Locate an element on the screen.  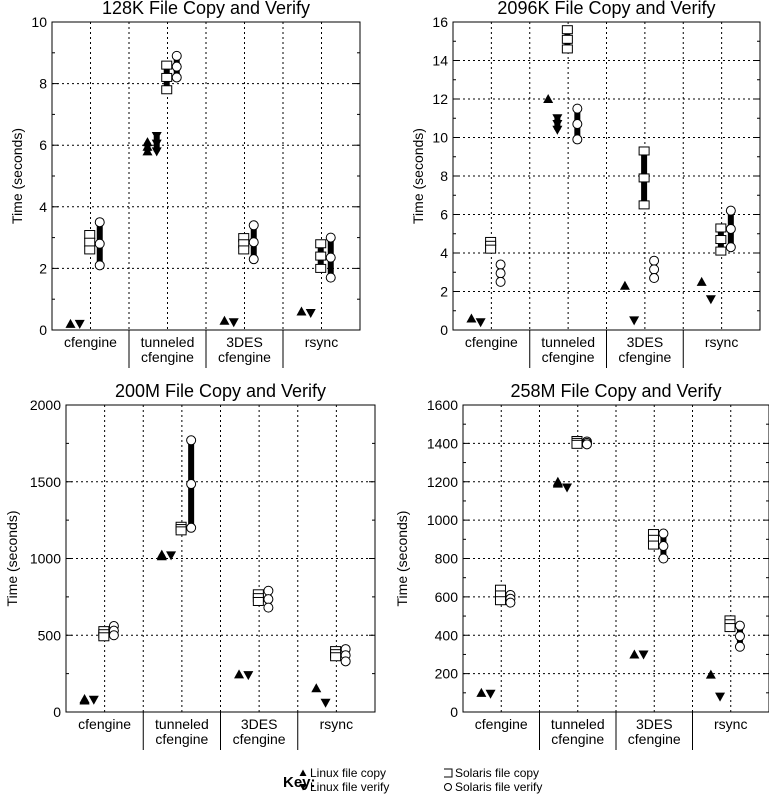
y-tick-label: 1000 is located at coordinates (45, 559).